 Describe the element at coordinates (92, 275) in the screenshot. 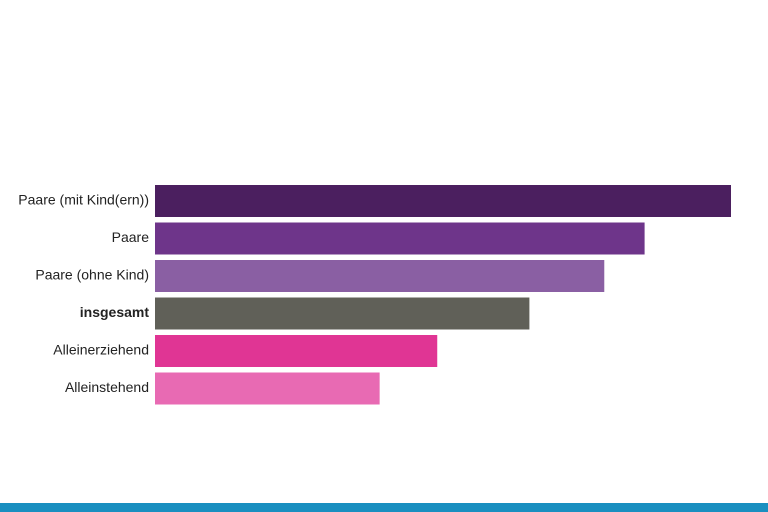

I see `y-tick-label: Paare (ohne Kind)` at that location.